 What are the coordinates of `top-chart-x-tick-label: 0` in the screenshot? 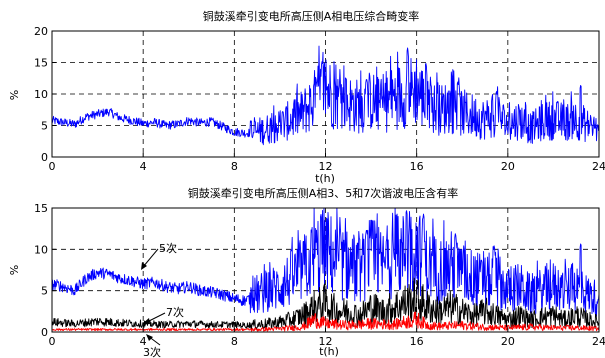 It's located at (52, 166).